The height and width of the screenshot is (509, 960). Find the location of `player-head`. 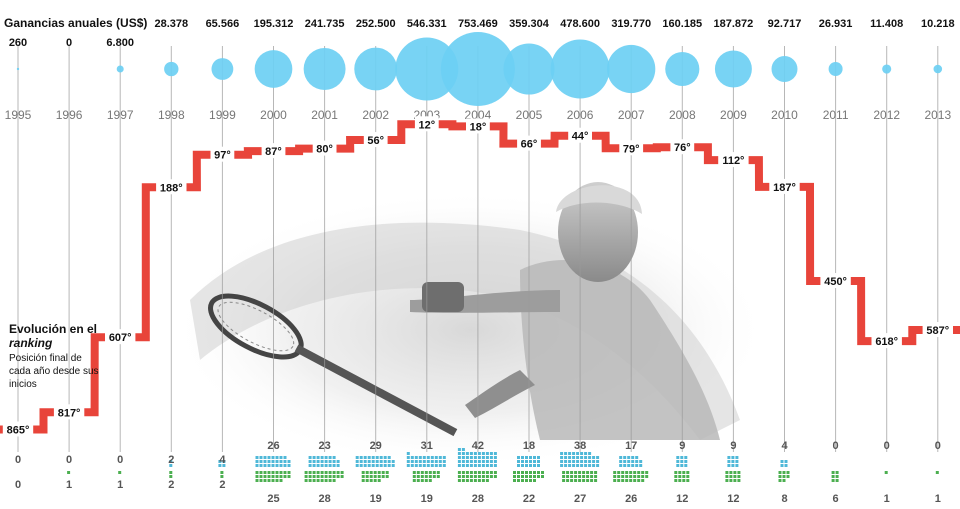

player-head is located at coordinates (598, 232).